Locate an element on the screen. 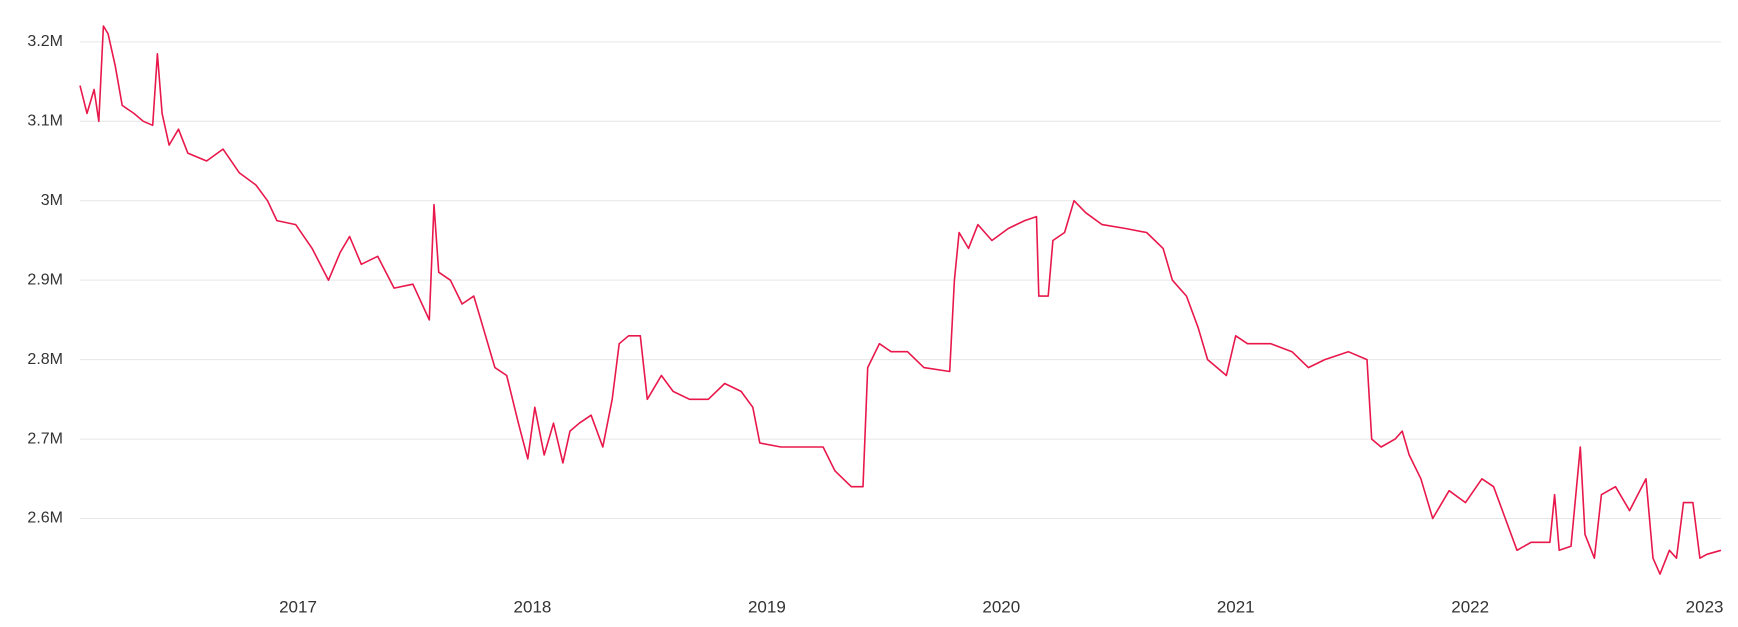  y-tick-label: 2.8M is located at coordinates (45, 359).